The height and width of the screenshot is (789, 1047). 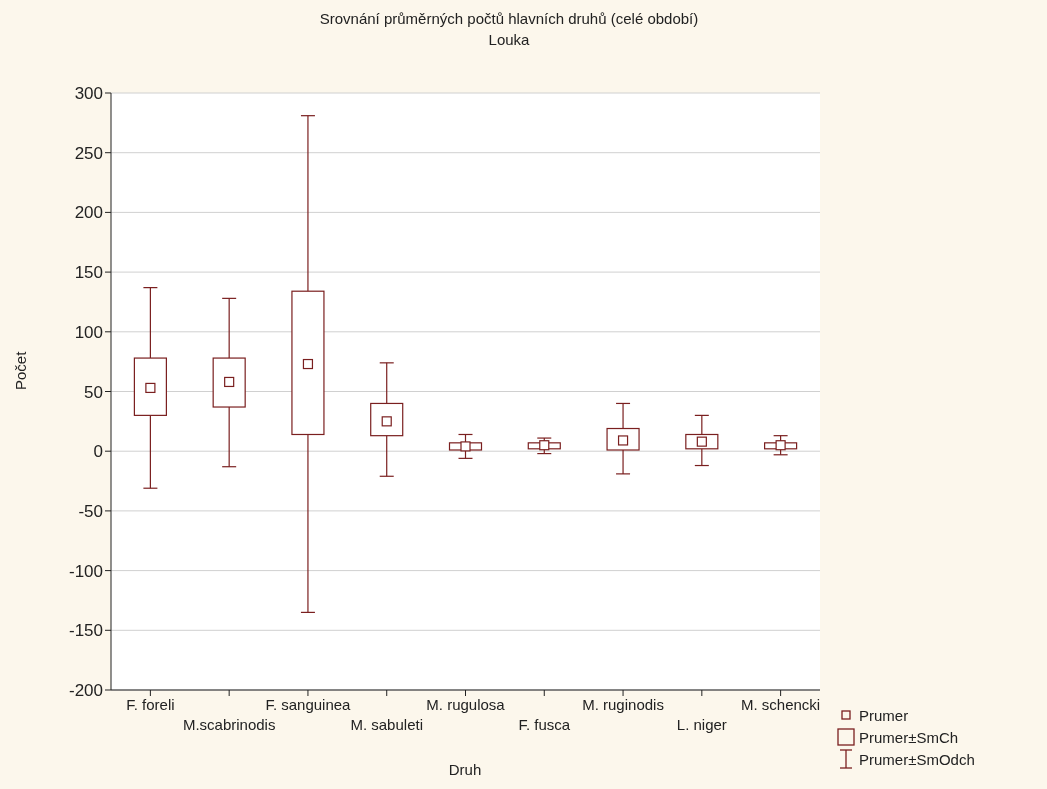 I want to click on y-tick-label: -50, so click(x=90, y=511).